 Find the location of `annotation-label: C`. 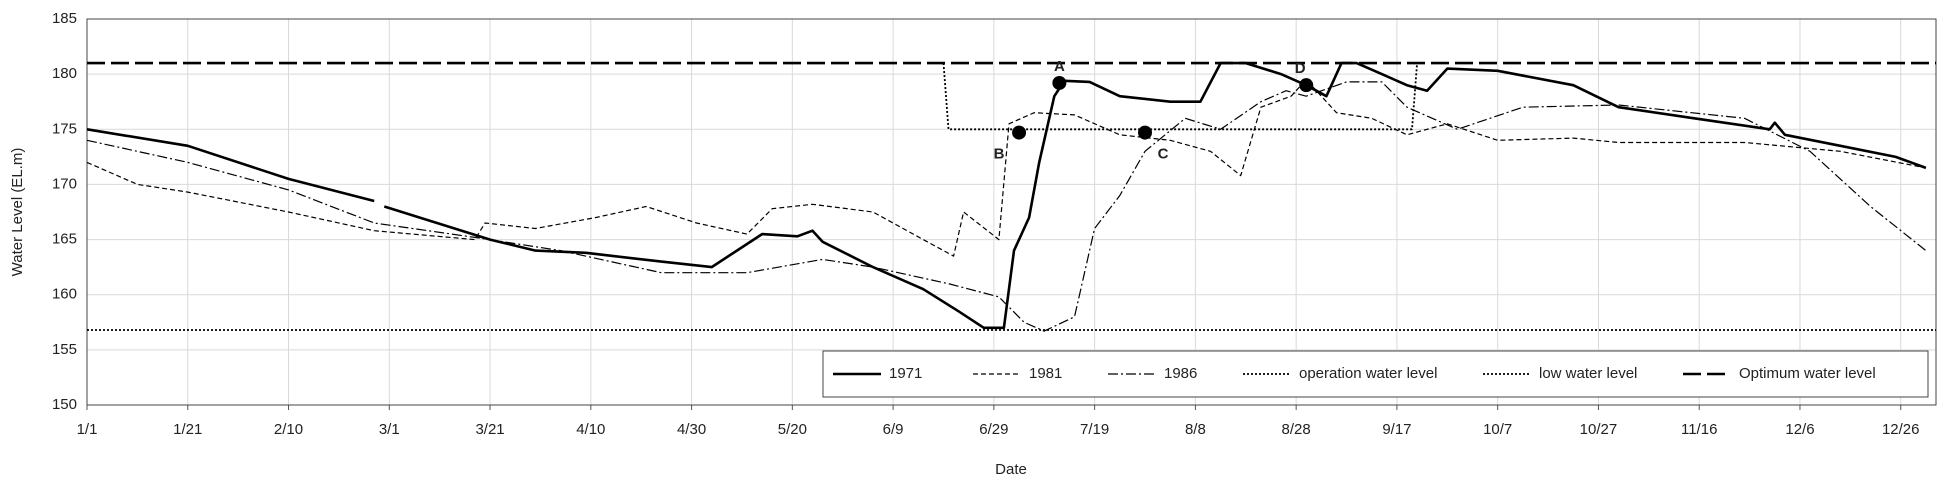

annotation-label: C is located at coordinates (1163, 154).